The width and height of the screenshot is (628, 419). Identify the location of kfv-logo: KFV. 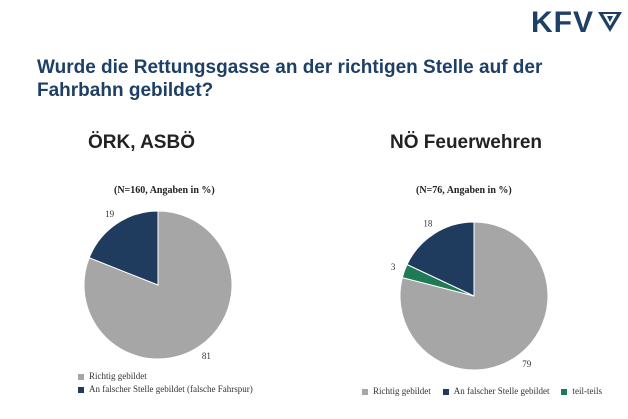
(577, 23).